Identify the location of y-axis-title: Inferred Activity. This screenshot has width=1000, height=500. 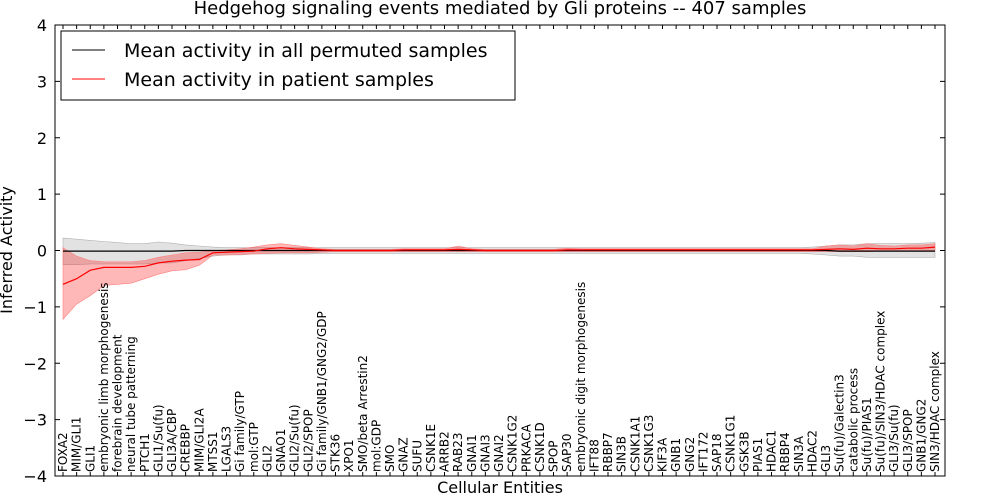
(8, 250).